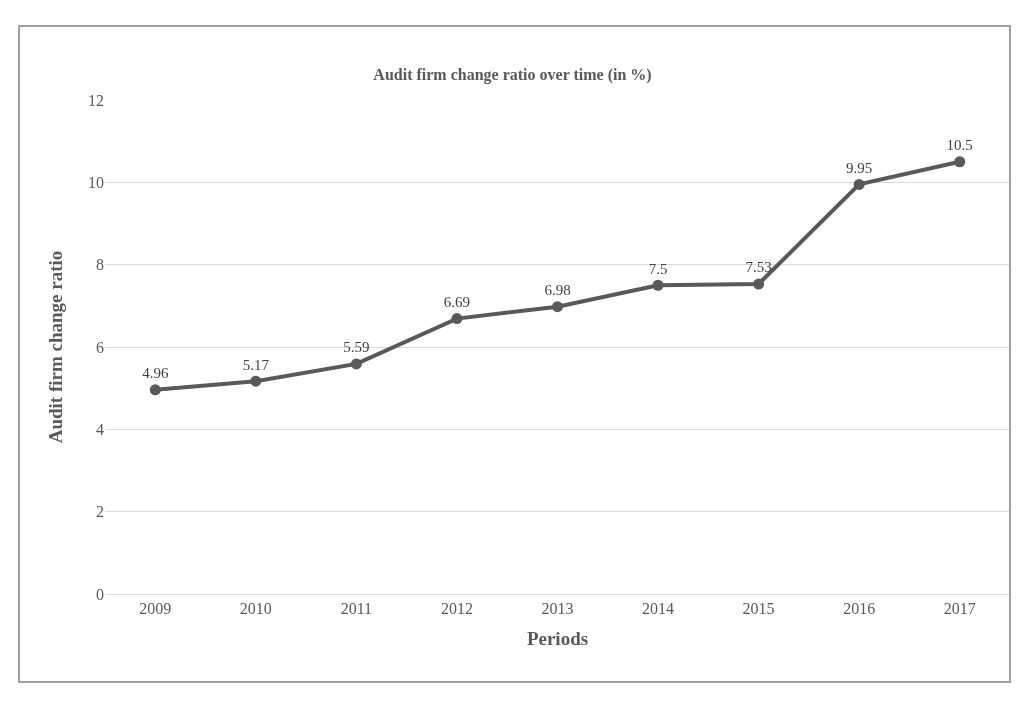 The width and height of the screenshot is (1025, 709). What do you see at coordinates (859, 609) in the screenshot?
I see `x-tick-label: 2016` at bounding box center [859, 609].